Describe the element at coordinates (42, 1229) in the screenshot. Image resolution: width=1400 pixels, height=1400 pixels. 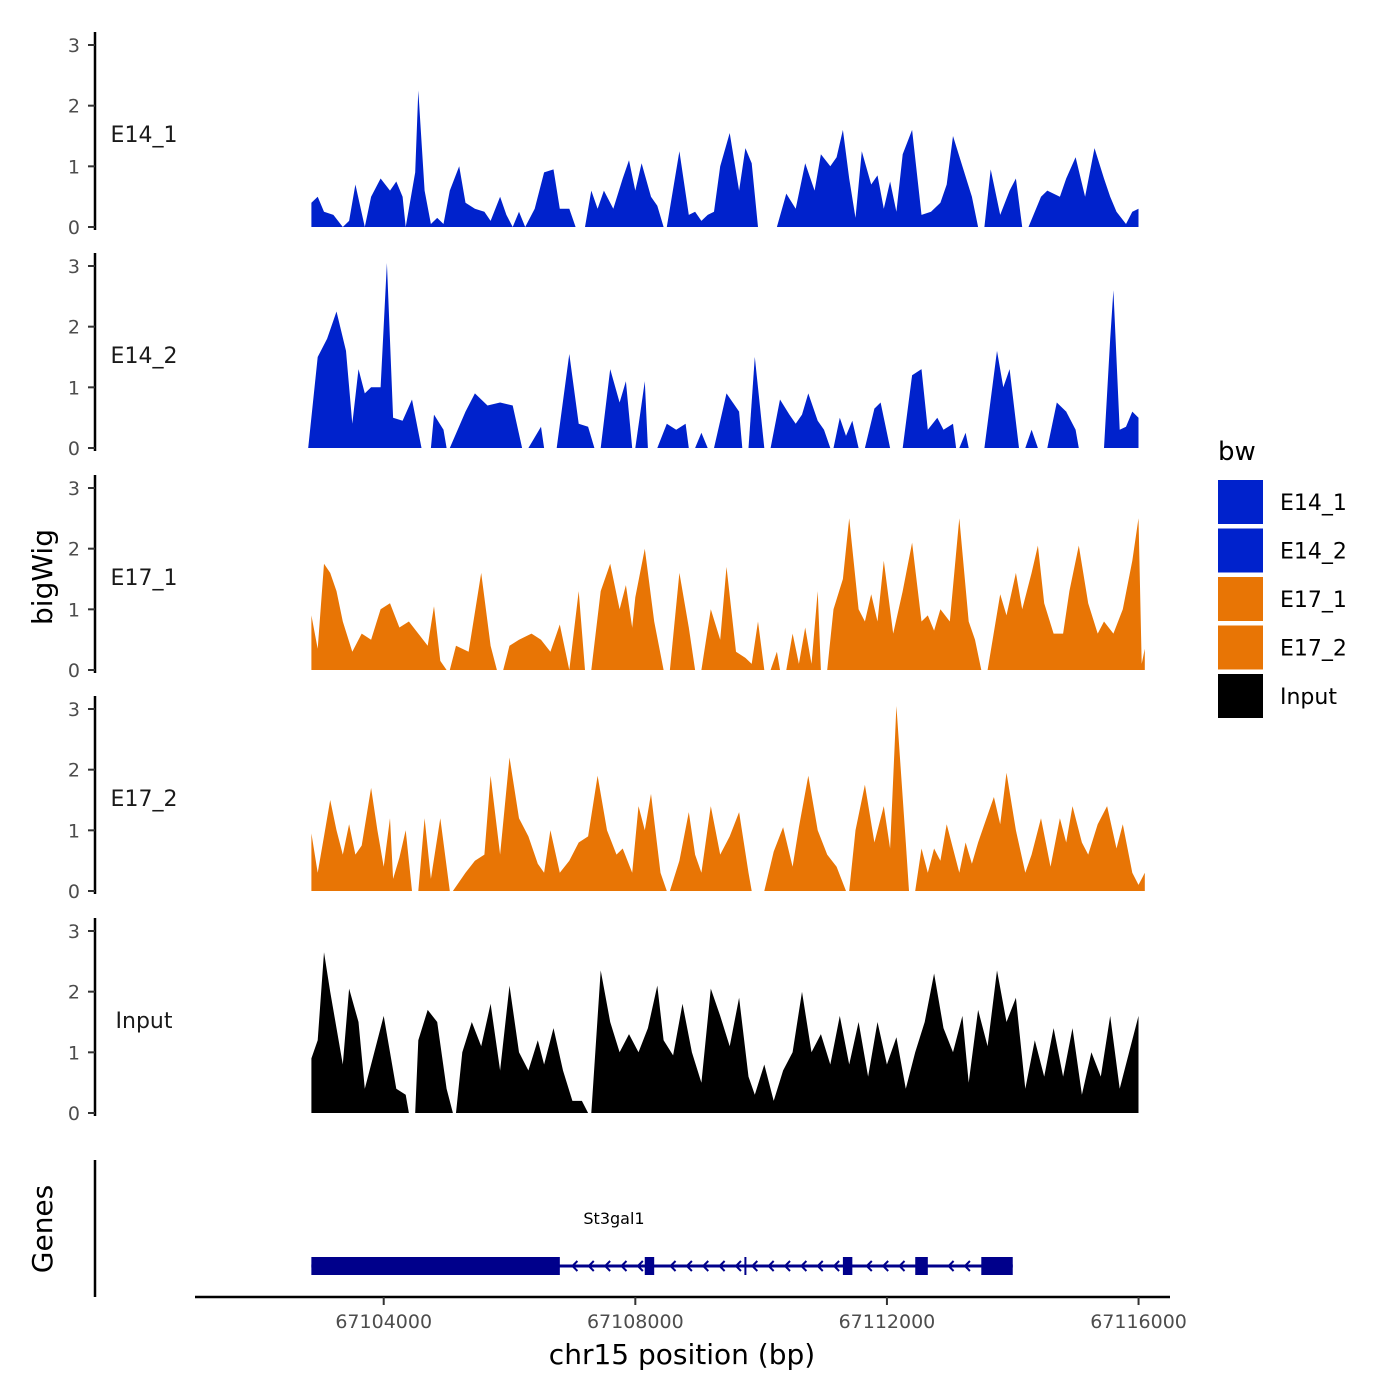
I see `genes-title: Genes` at that location.